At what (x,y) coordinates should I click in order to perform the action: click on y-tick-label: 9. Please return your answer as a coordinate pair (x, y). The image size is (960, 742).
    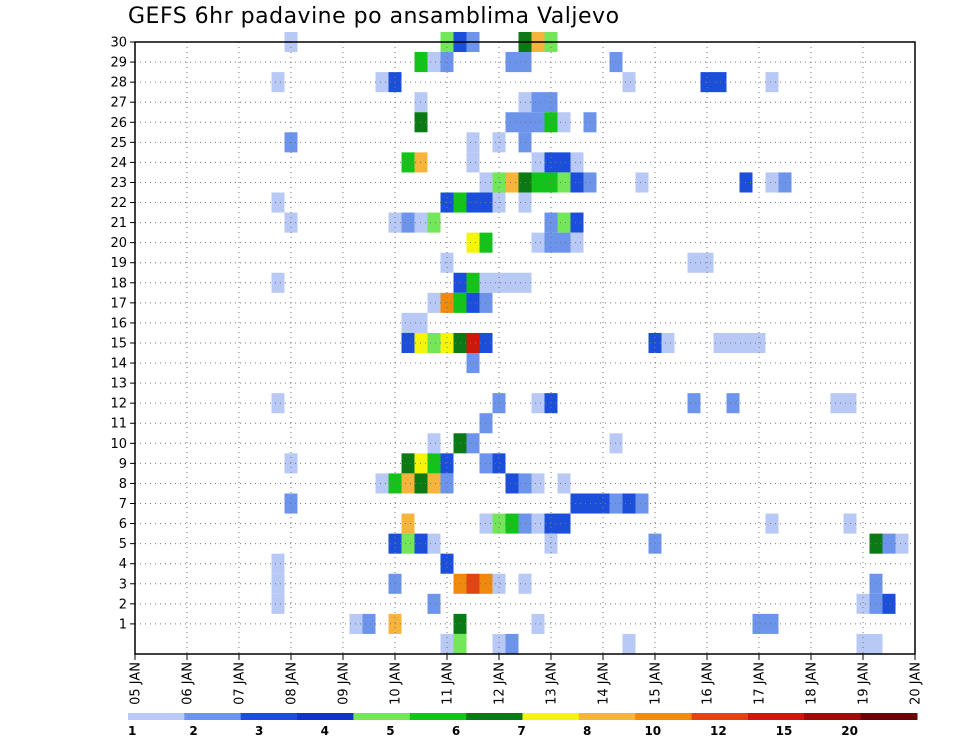
    Looking at the image, I should click on (123, 464).